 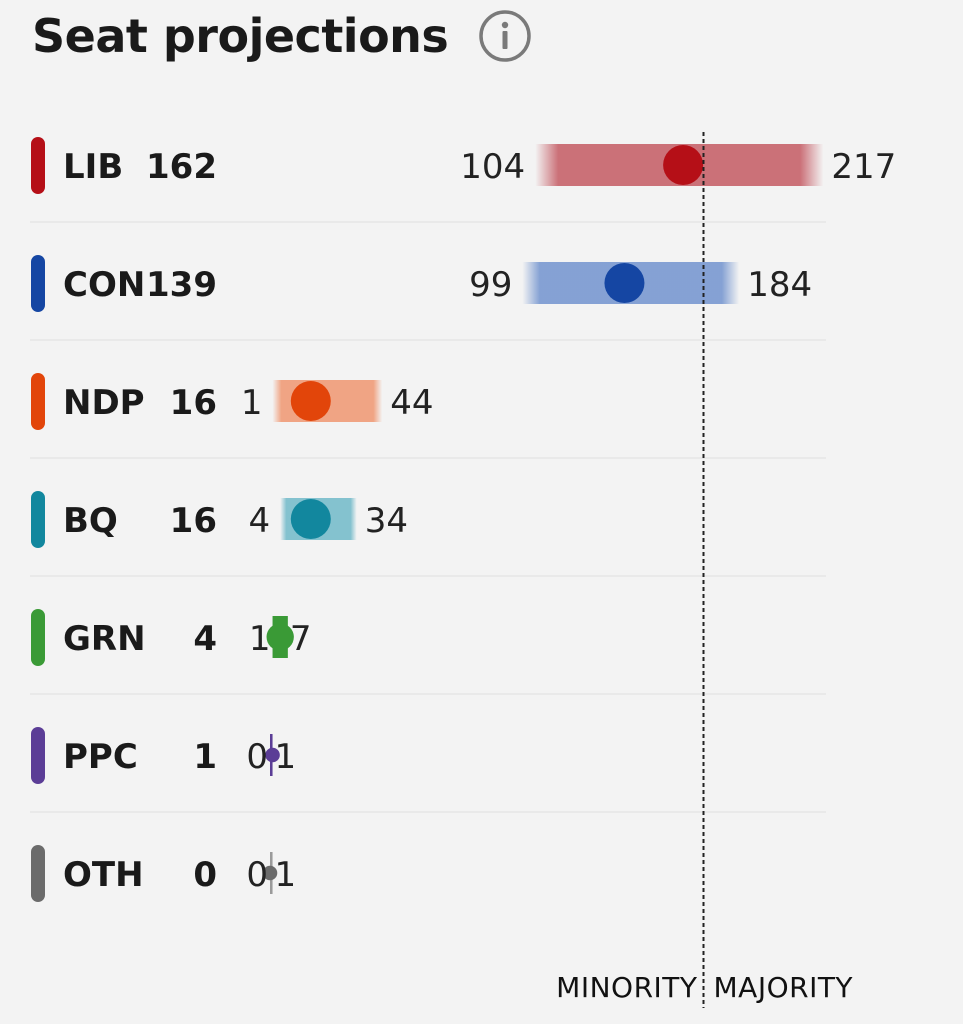 I want to click on party-color-tab-grn, so click(x=38, y=637).